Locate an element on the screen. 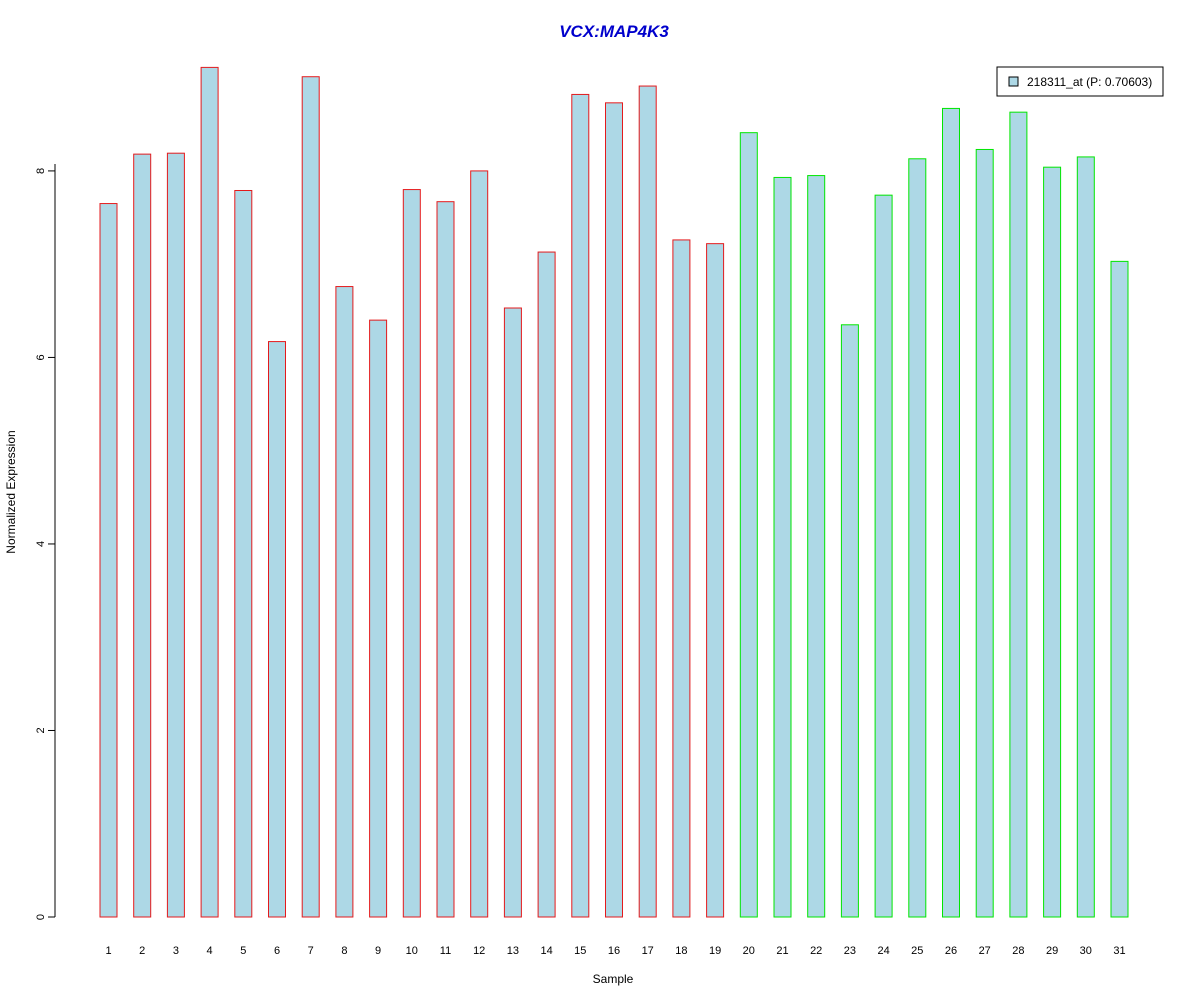  y-tick-label: 8 is located at coordinates (41, 171).